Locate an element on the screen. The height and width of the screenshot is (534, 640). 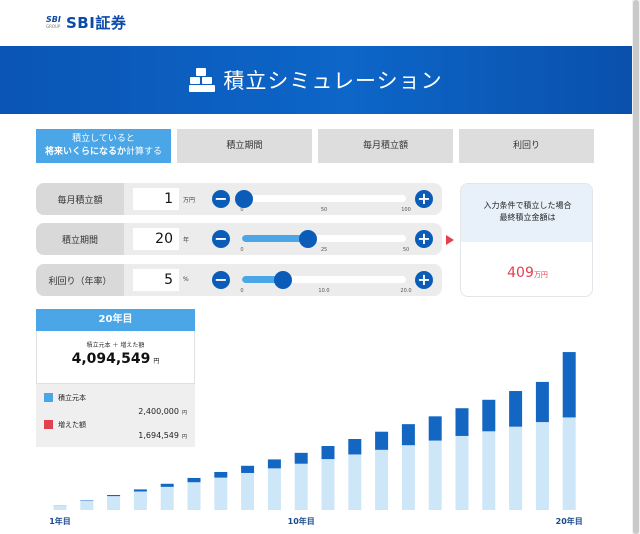
result-caption: 入力条件で積立した場合 最終積立金額は is located at coordinates (526, 213).